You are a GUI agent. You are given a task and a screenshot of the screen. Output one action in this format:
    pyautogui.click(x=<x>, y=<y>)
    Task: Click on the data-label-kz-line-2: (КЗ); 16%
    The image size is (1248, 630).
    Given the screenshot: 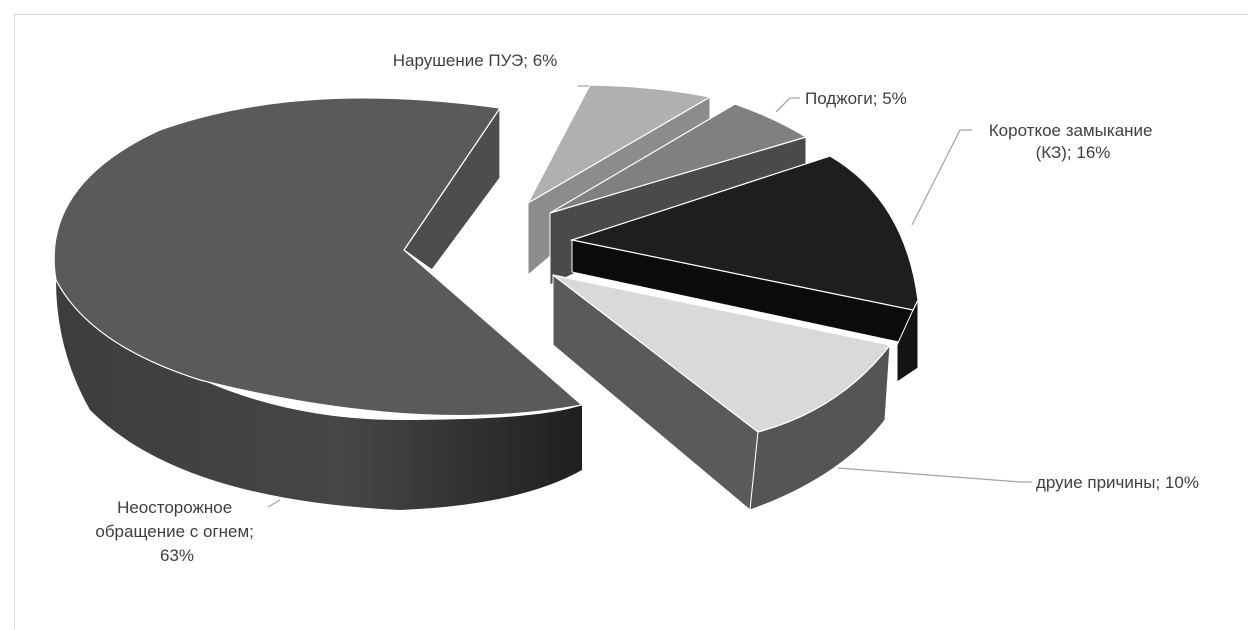 What is the action you would take?
    pyautogui.click(x=1073, y=152)
    